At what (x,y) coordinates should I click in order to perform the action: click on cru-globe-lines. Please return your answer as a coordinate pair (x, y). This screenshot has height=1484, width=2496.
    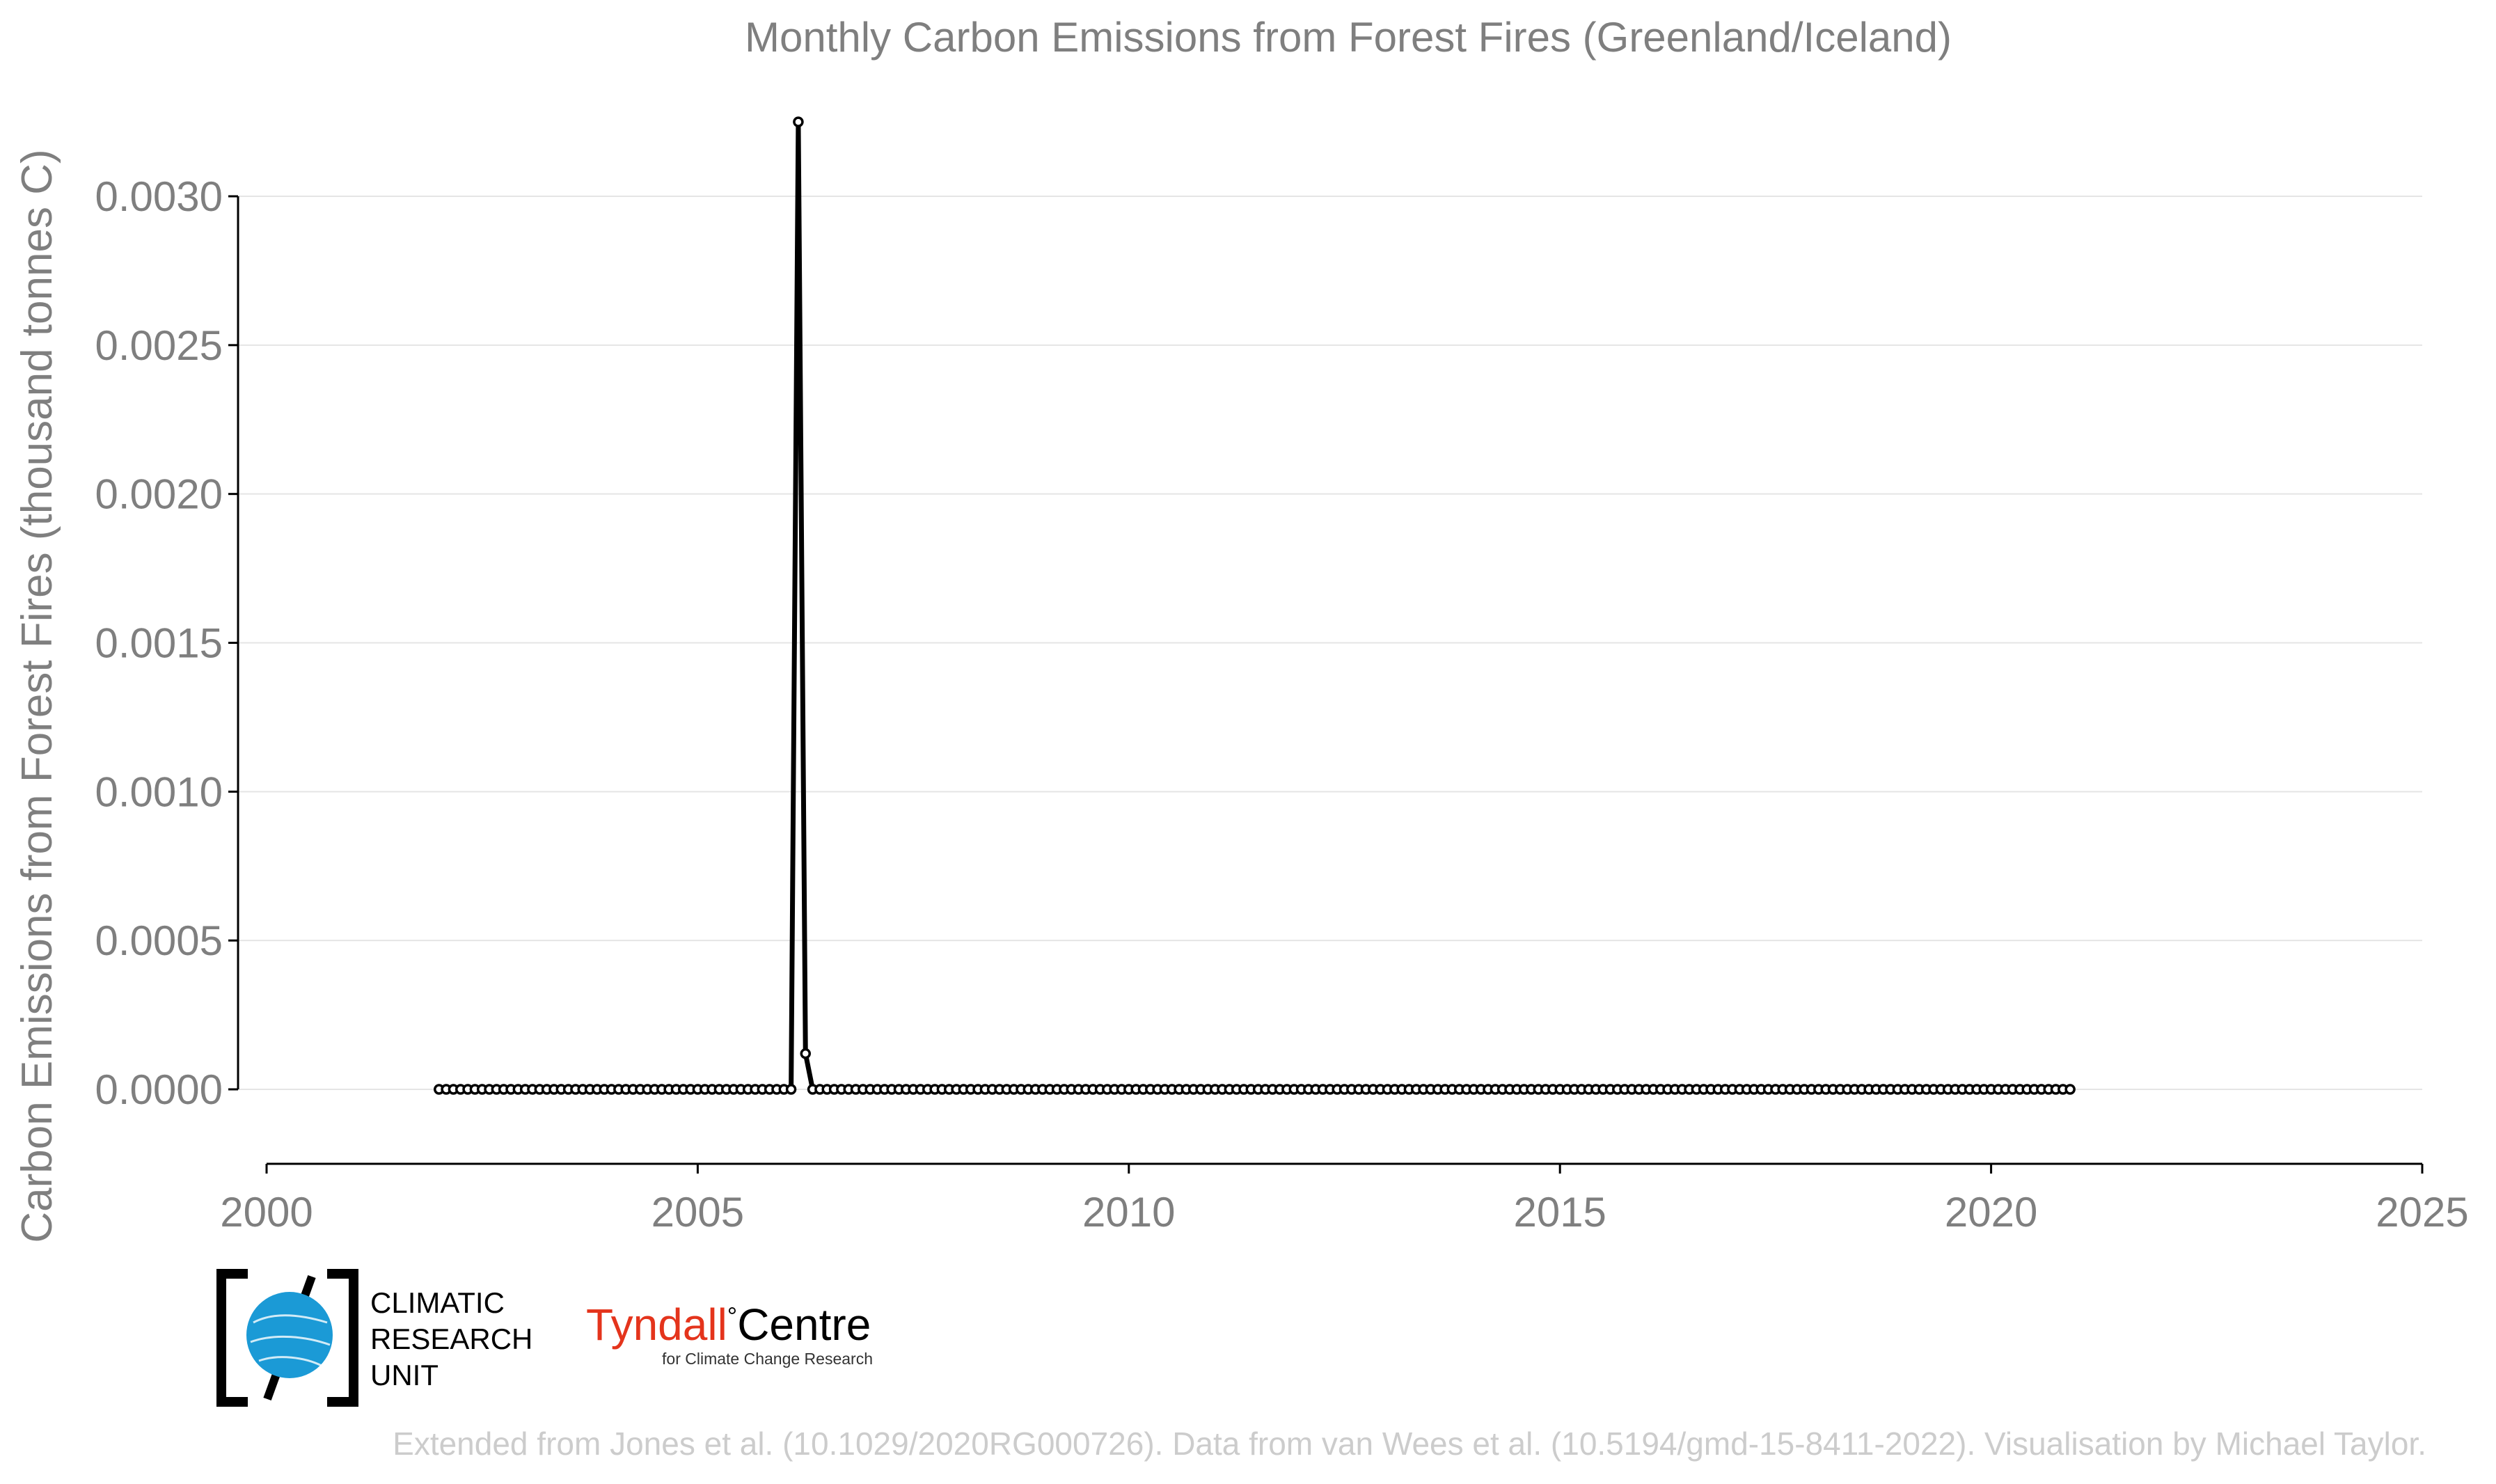
    Looking at the image, I should click on (290, 1340).